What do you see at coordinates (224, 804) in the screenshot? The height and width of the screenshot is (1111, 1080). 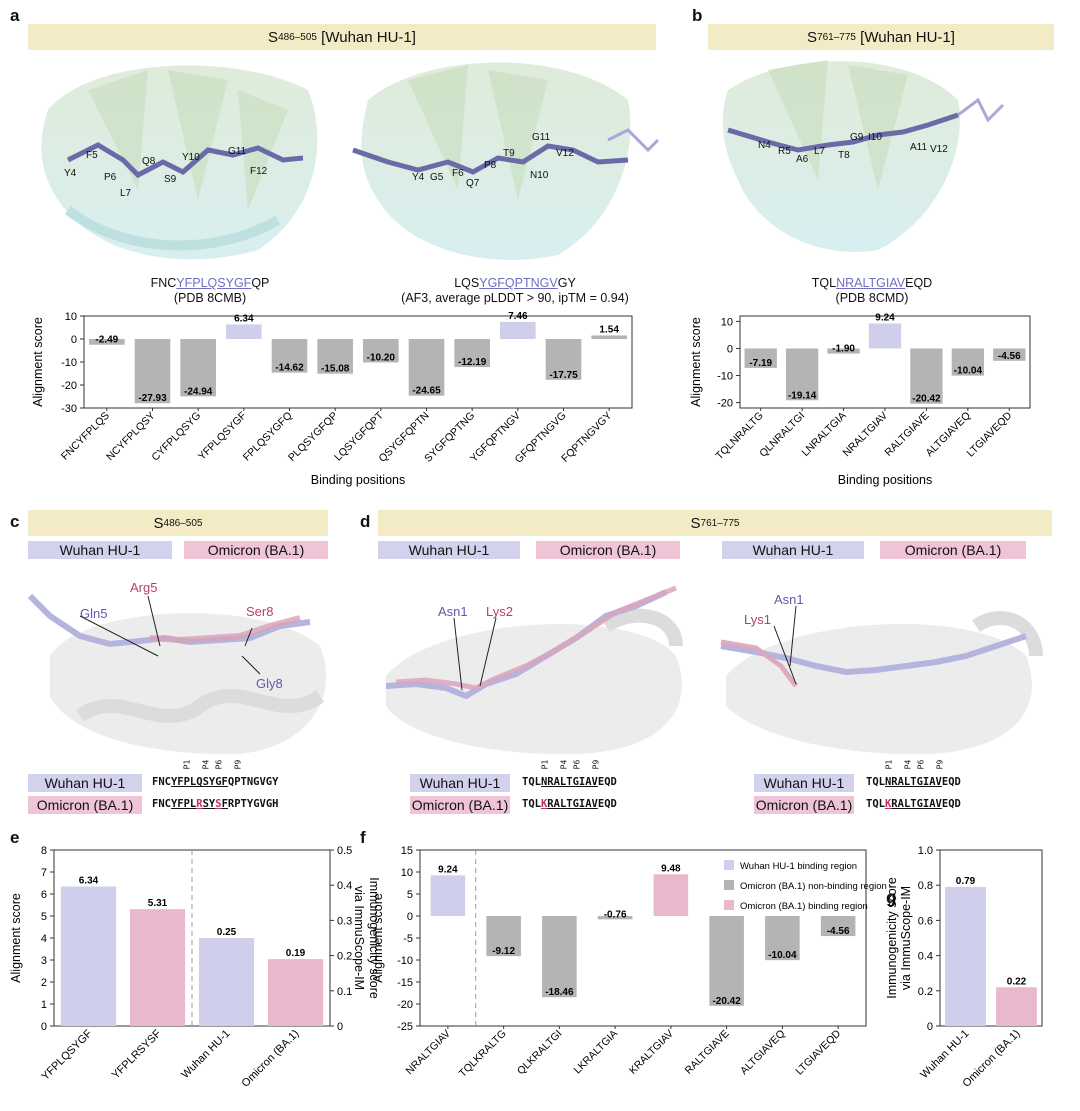 I see `seq-part: F` at bounding box center [224, 804].